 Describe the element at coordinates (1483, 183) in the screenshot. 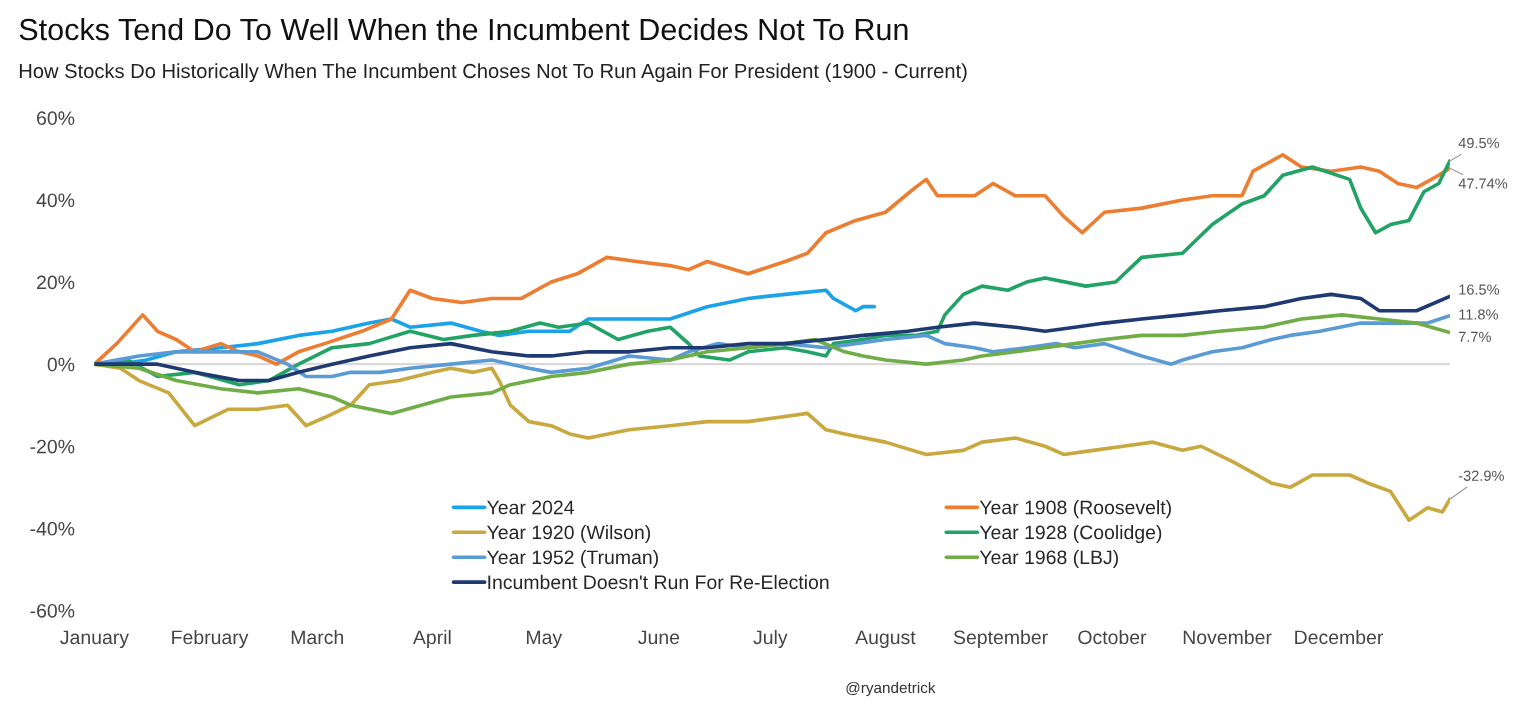

I see `annotation: 47.74%` at that location.